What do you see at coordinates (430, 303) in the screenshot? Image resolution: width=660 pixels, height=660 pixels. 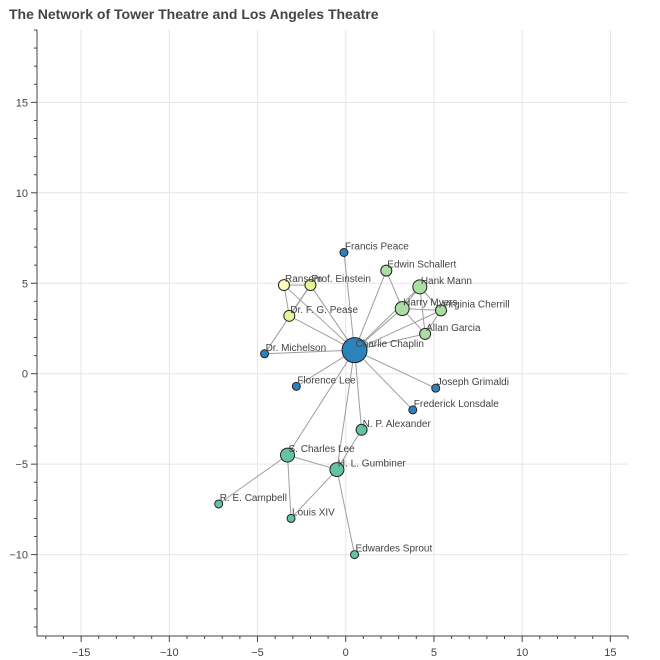 I see `node-label: Harry Myers` at bounding box center [430, 303].